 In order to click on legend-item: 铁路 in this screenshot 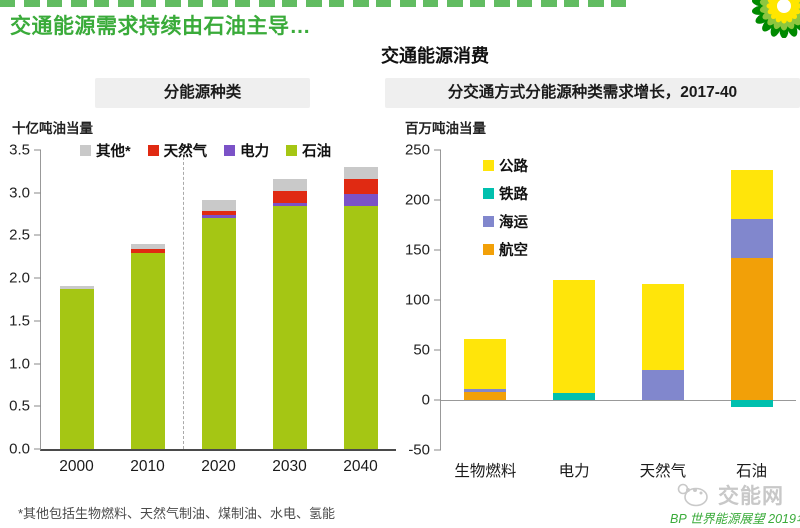, I will do `click(505, 193)`.